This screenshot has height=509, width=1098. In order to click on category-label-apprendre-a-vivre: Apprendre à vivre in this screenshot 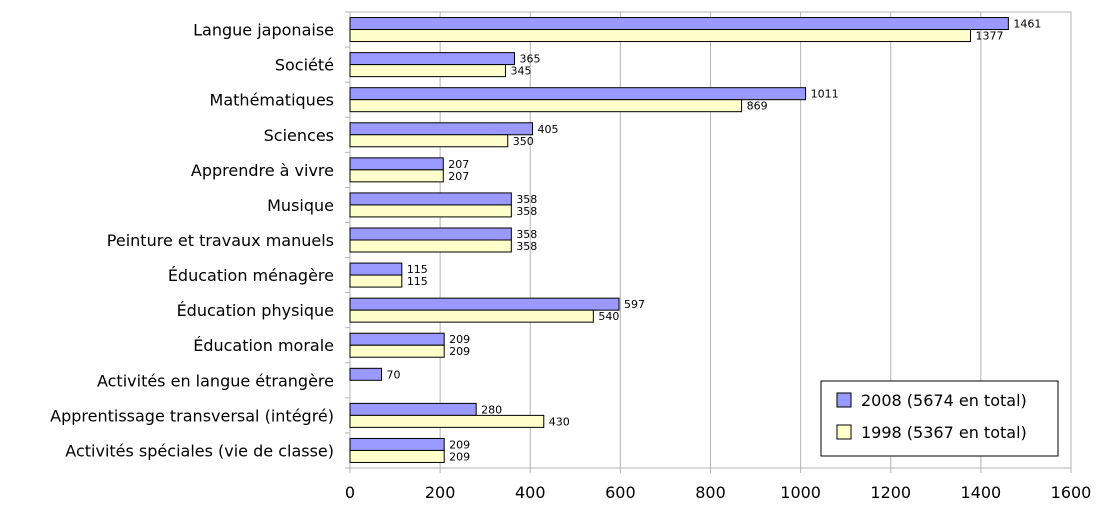, I will do `click(262, 170)`.